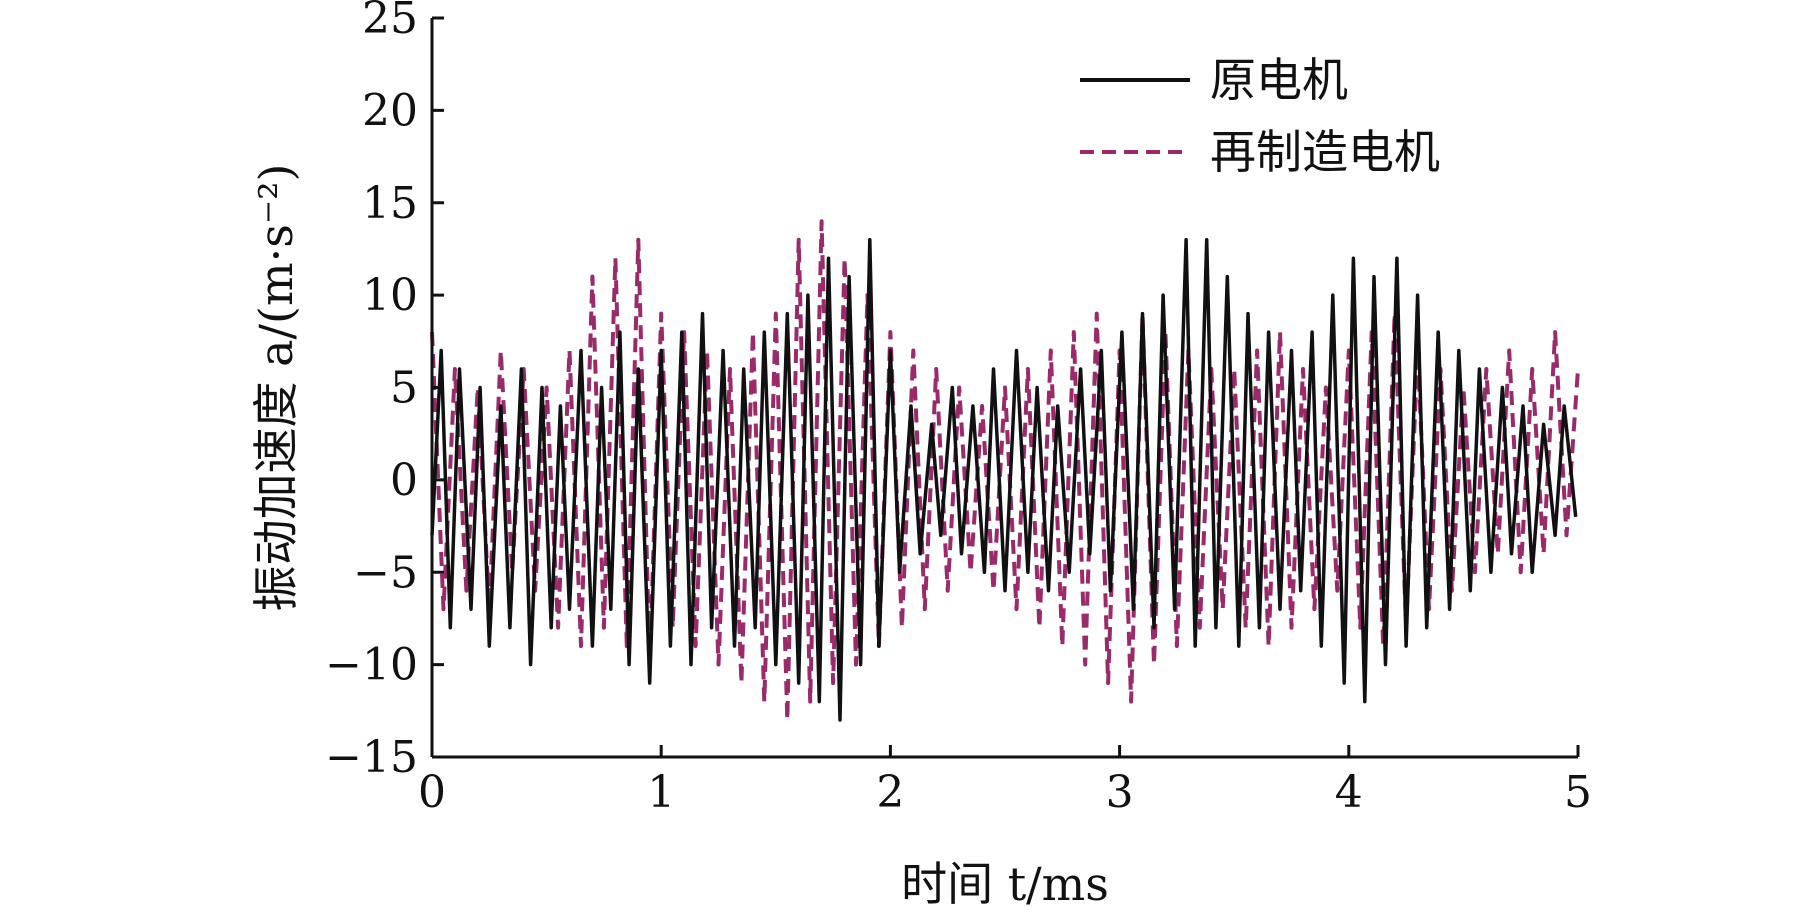  I want to click on y-tick-label: −10, so click(371, 665).